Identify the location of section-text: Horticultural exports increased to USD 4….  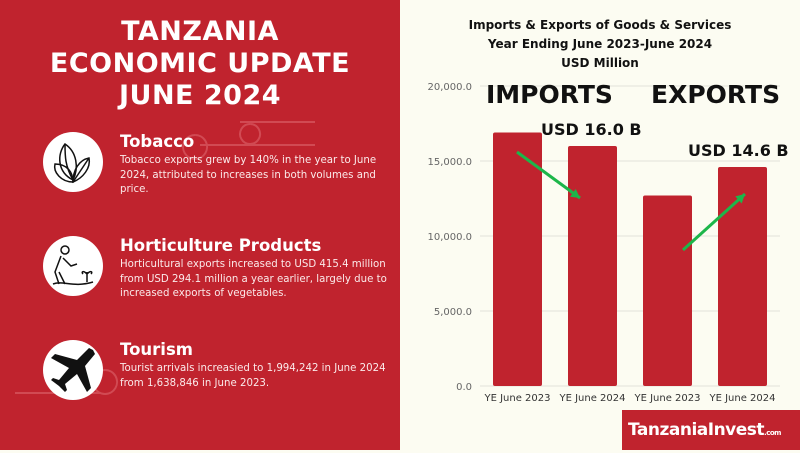
(253, 279).